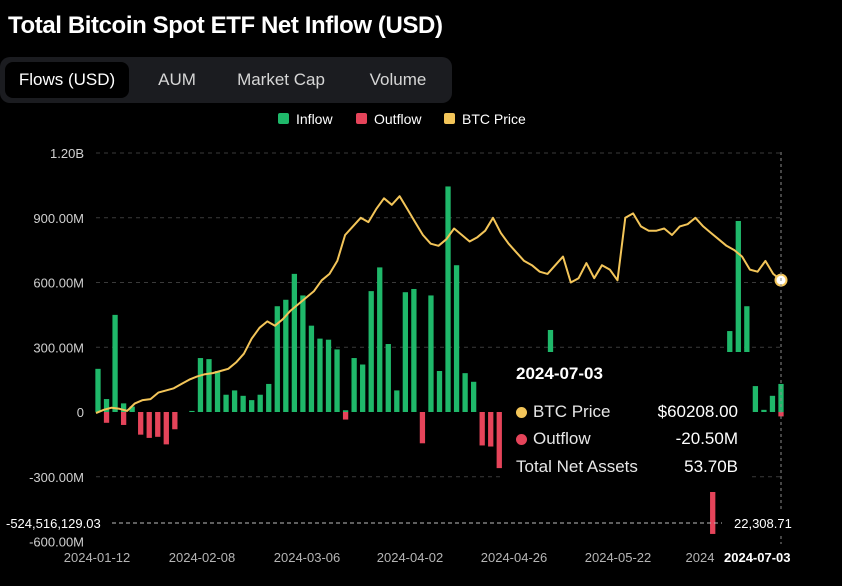 This screenshot has width=842, height=586. What do you see at coordinates (225, 25) in the screenshot?
I see `page-title: Total Bitcoin Spot ETF Net Inflow (USD)` at bounding box center [225, 25].